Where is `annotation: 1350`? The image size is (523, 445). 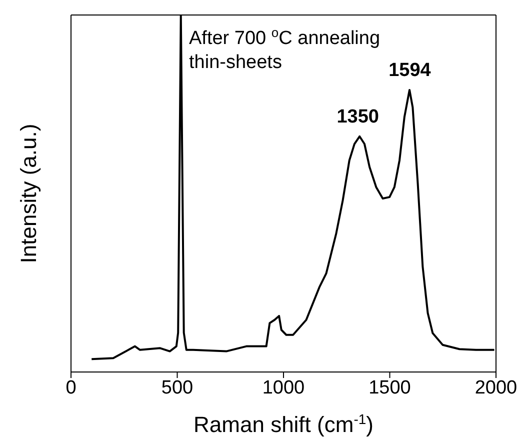
annotation: 1350 is located at coordinates (358, 117).